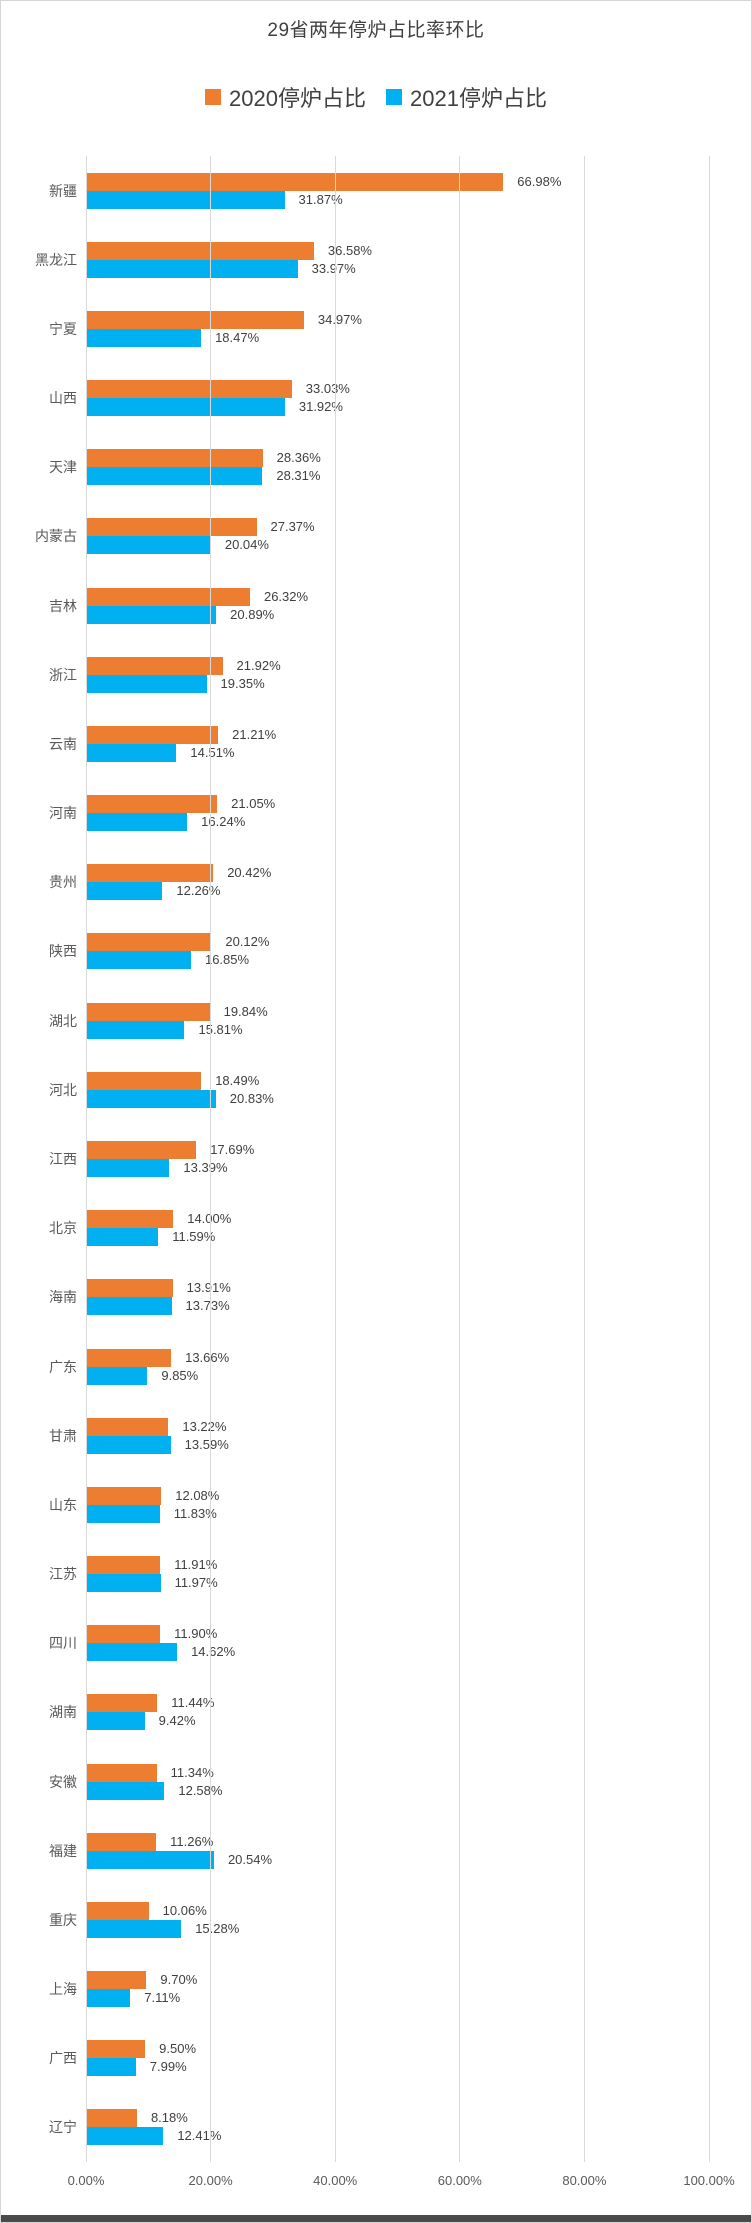 Image resolution: width=752 pixels, height=2223 pixels. I want to click on value-label-2020: 9.70%, so click(179, 1980).